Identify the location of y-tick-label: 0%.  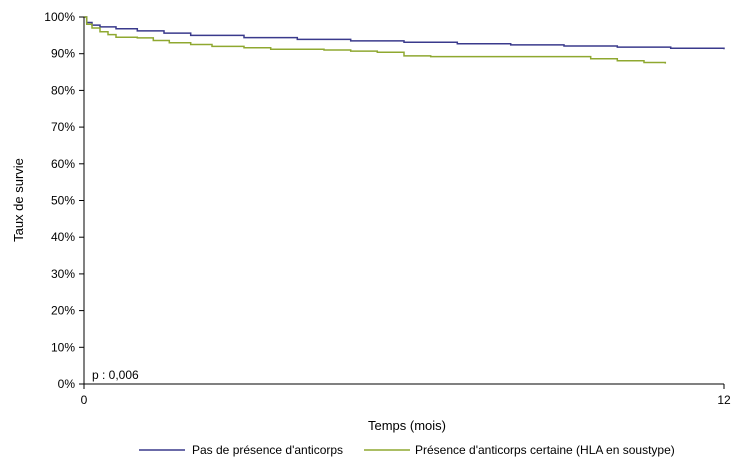
(67, 384).